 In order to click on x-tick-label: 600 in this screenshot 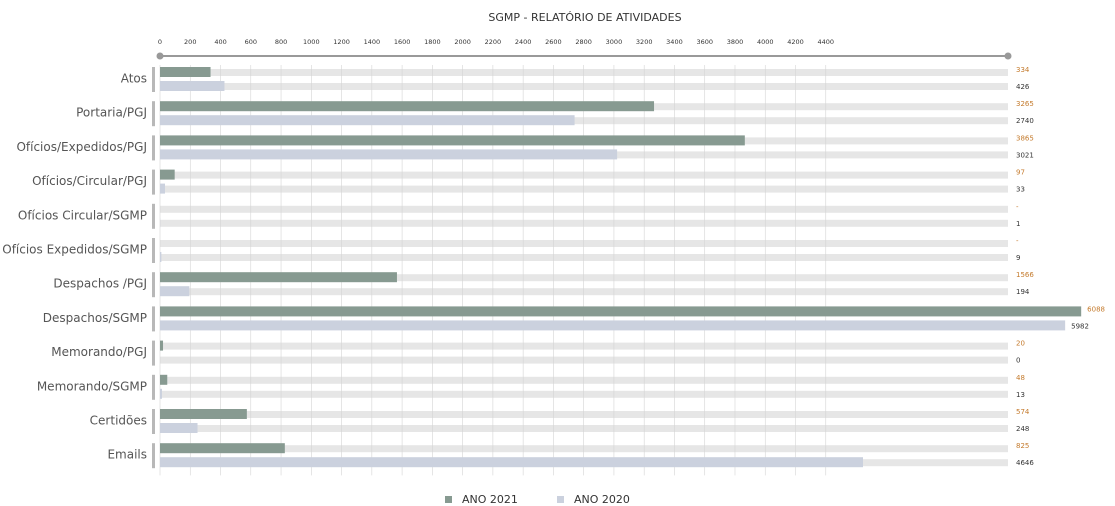, I will do `click(251, 42)`.